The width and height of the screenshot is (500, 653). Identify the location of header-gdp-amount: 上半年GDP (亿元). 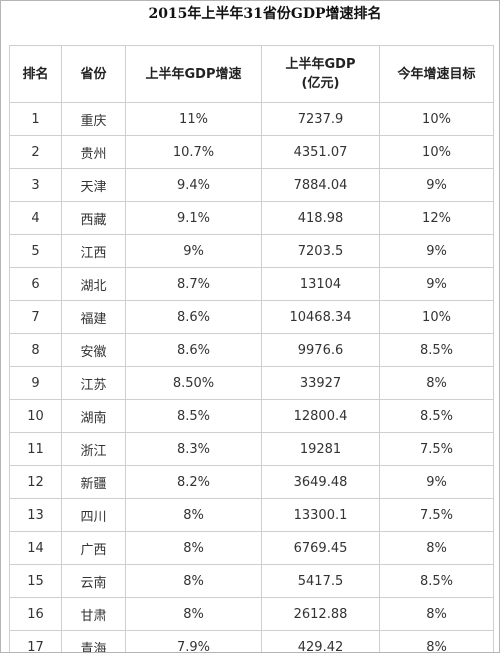
(320, 74).